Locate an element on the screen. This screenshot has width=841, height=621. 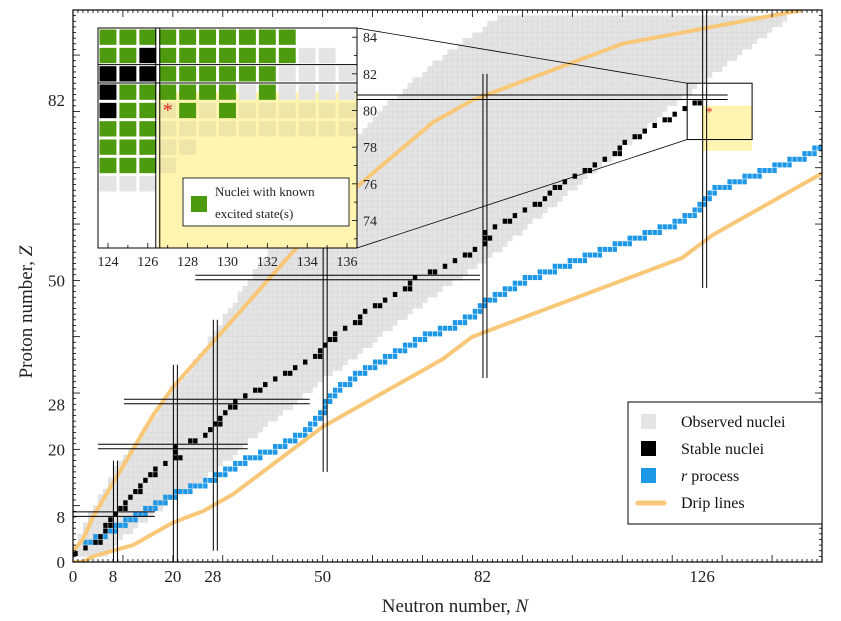
inset-excited-cell is located at coordinates (287, 37).